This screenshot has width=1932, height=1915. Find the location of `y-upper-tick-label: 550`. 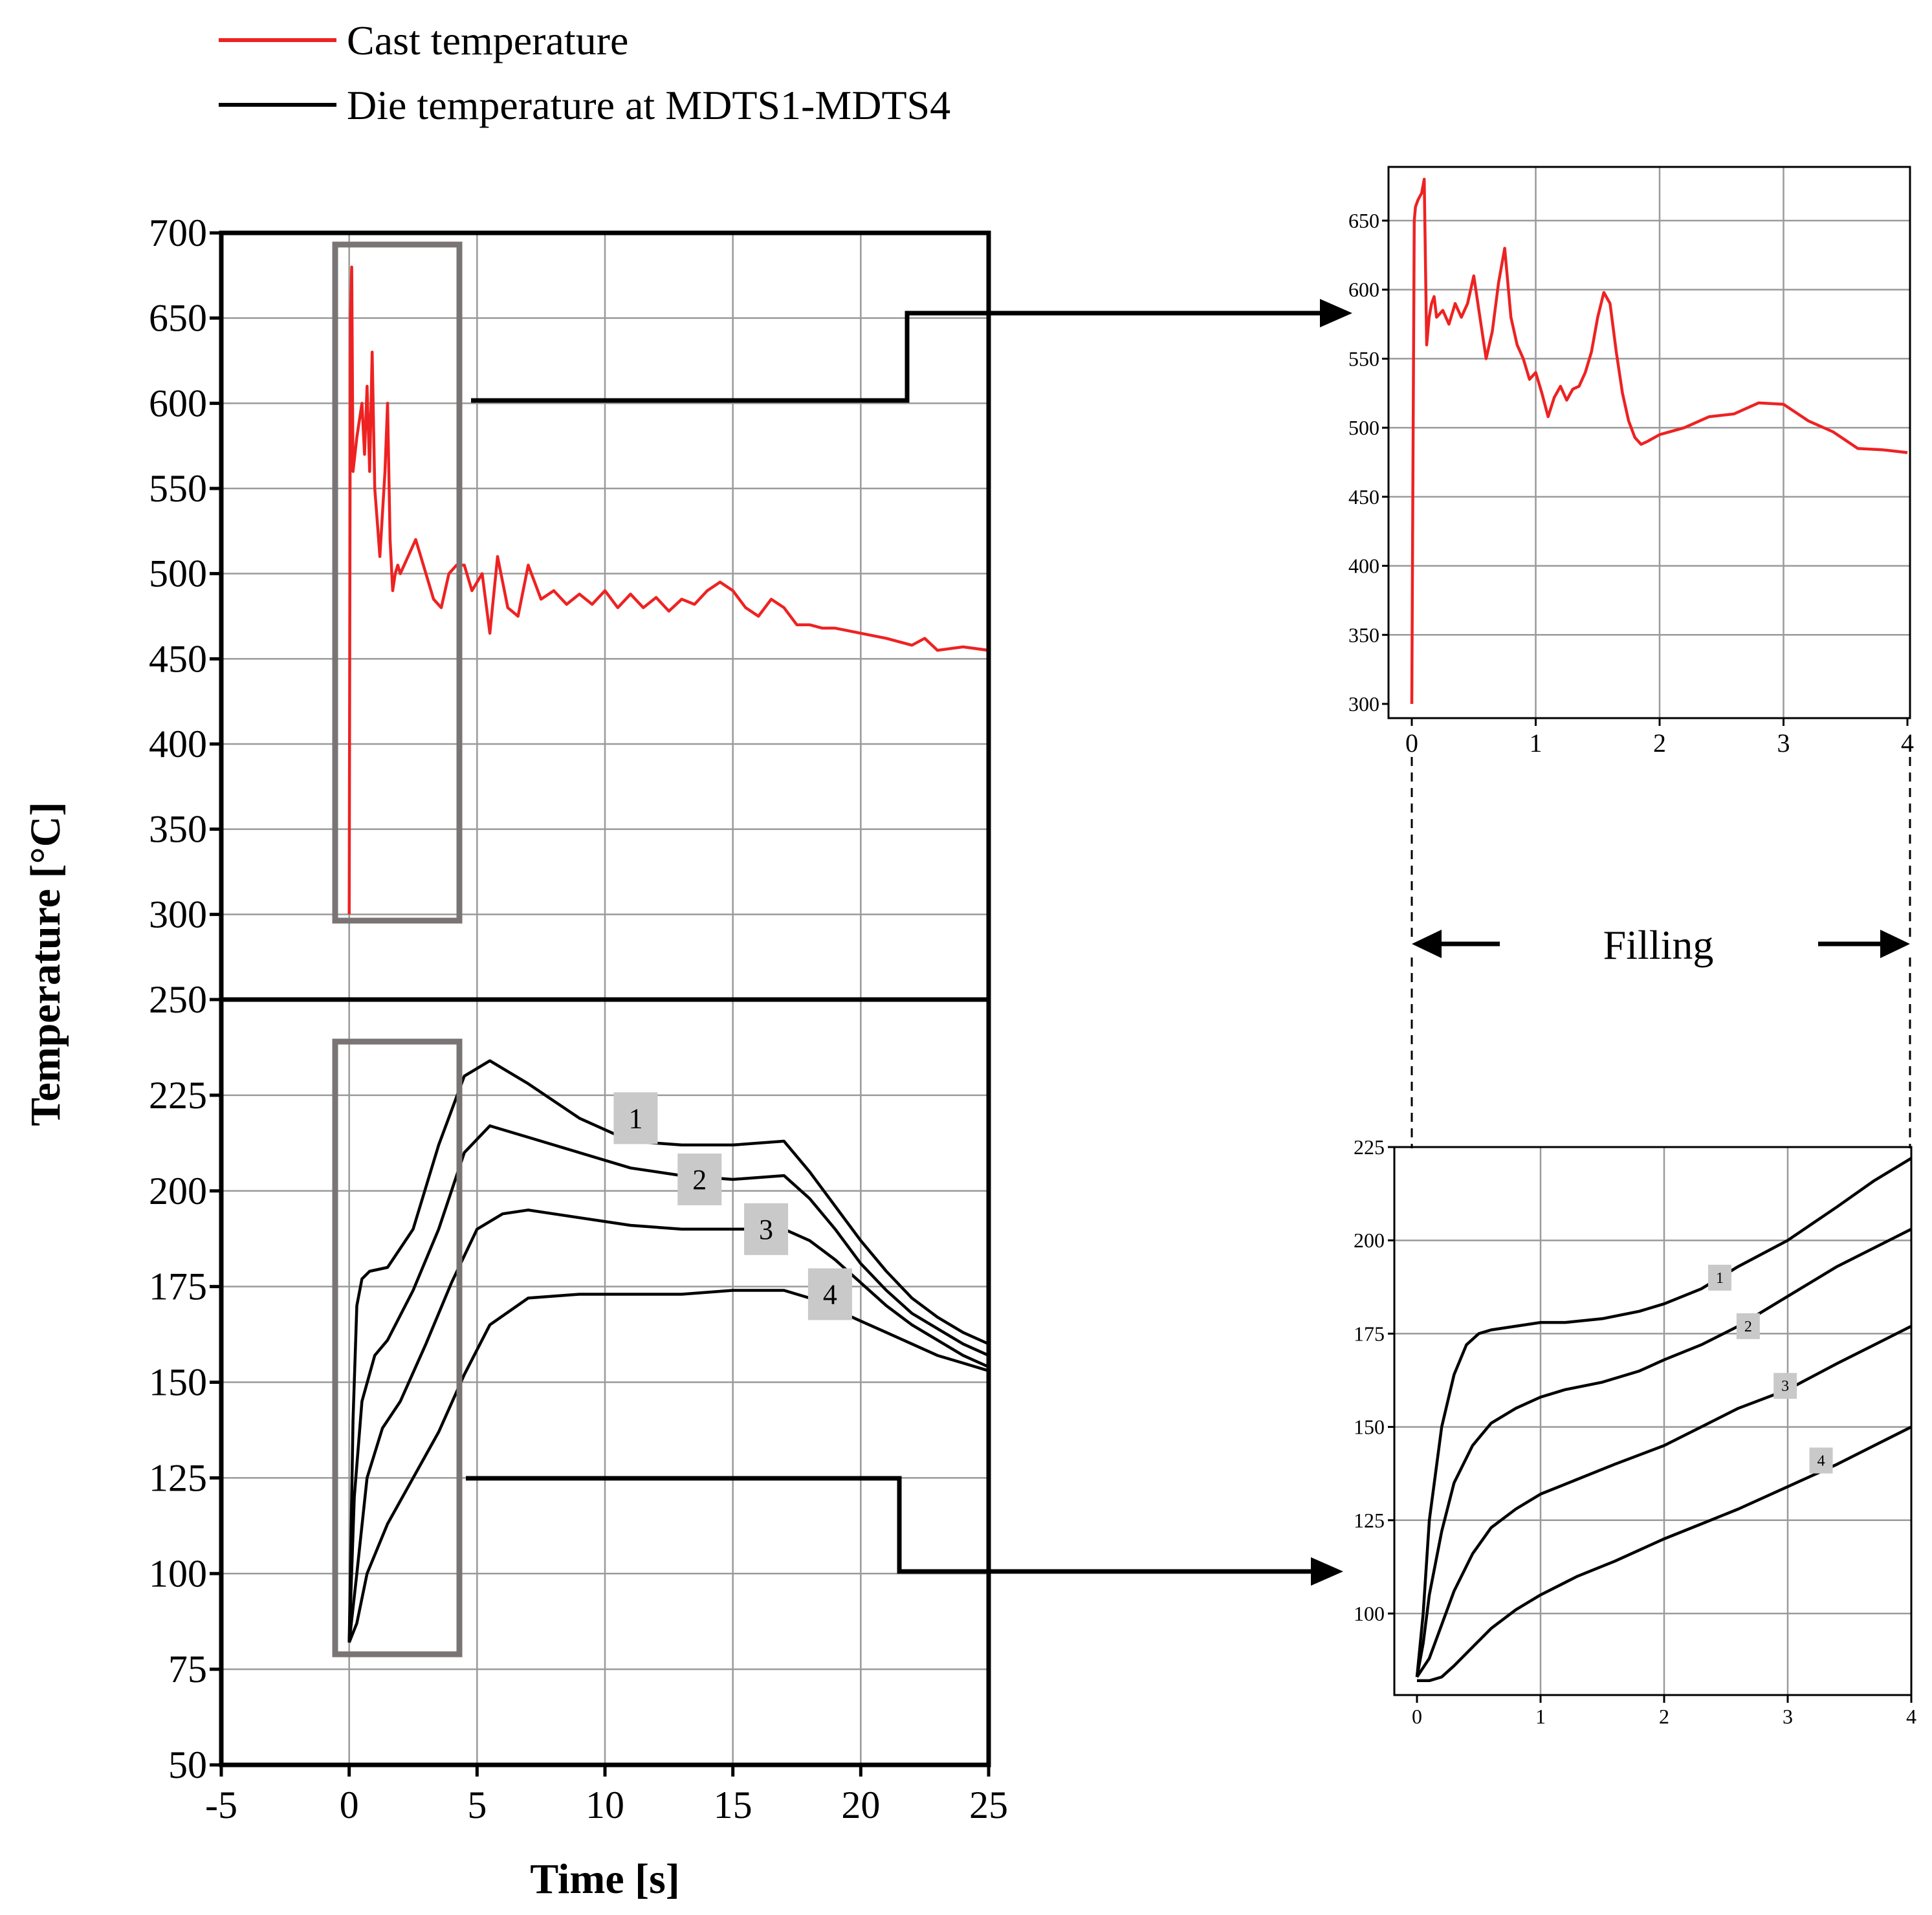

y-upper-tick-label: 550 is located at coordinates (178, 488).